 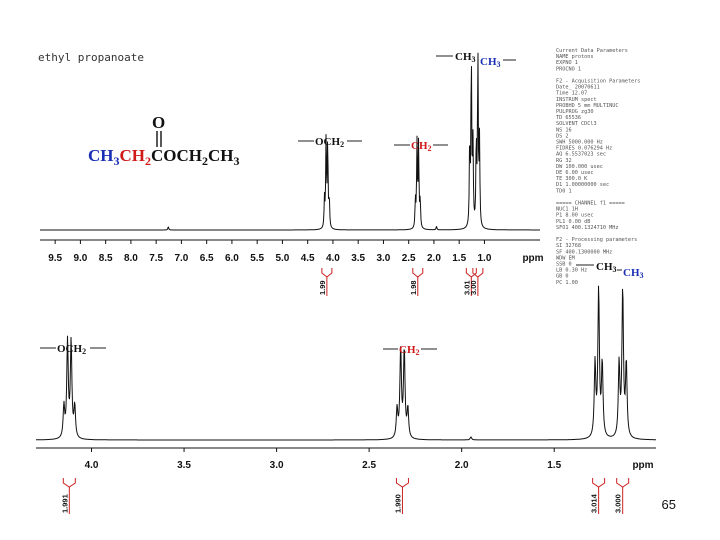 I want to click on param-line: TE 300.0 K, so click(x=572, y=179).